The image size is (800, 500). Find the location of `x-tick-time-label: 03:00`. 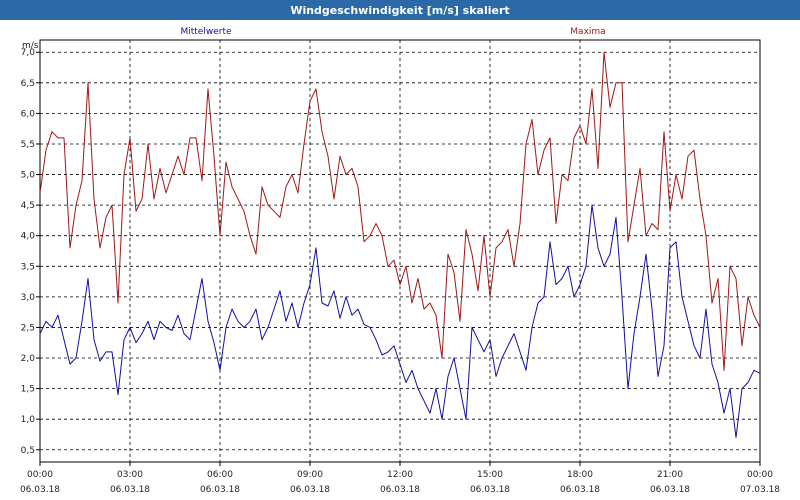

x-tick-time-label: 03:00 is located at coordinates (130, 475).